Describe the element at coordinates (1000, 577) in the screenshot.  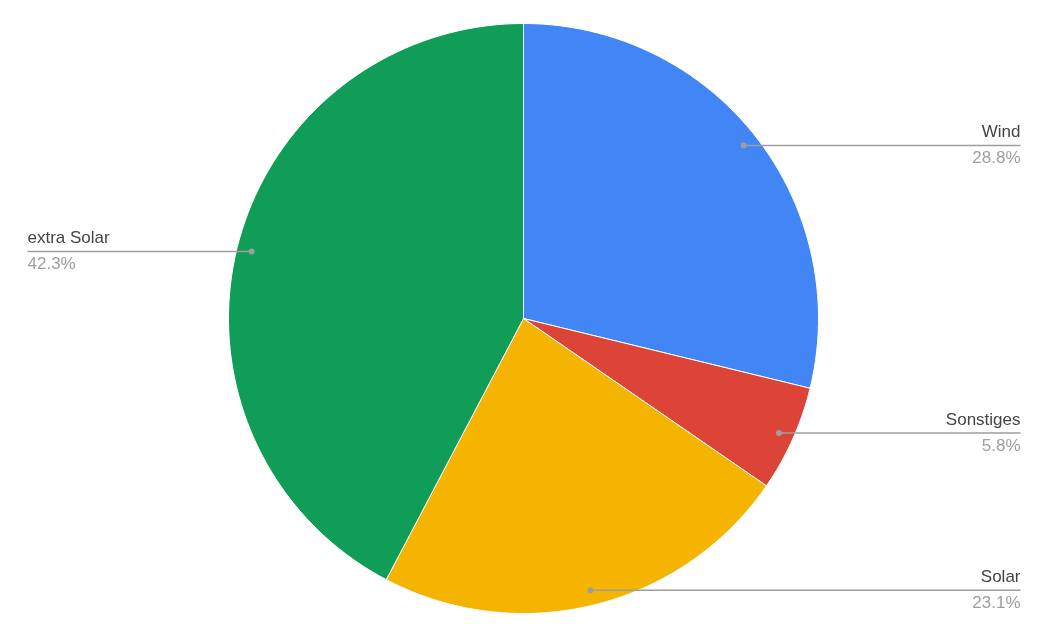
I see `slice-label: Solar` at that location.